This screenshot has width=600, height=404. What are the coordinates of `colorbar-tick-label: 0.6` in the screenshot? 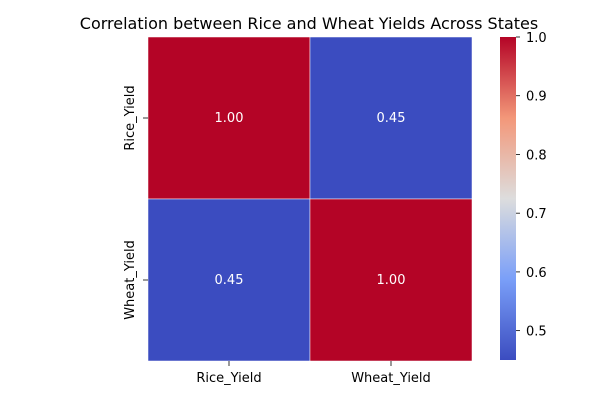 It's located at (536, 273).